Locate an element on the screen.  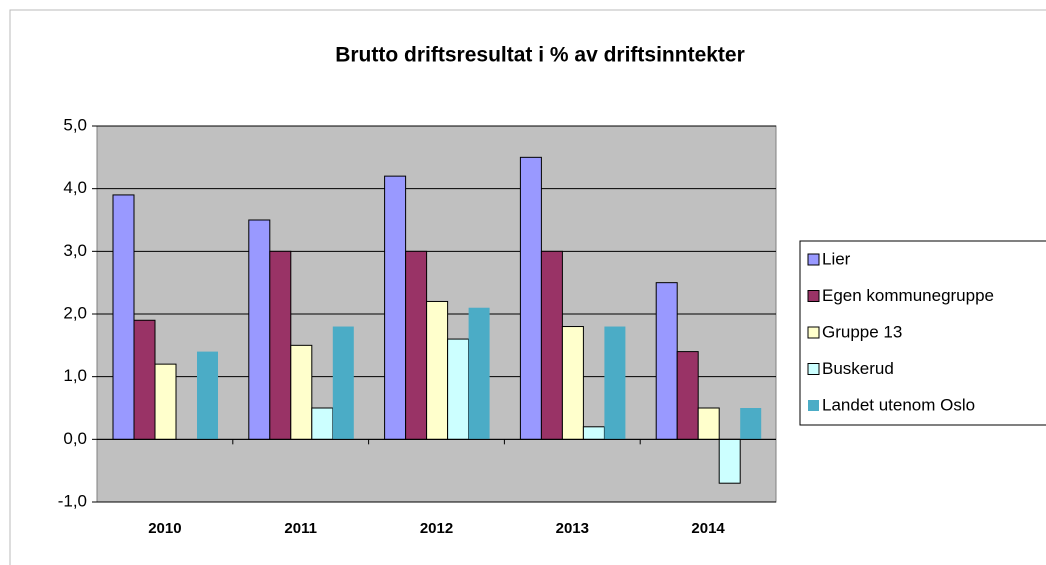
legend-label: Lier is located at coordinates (836, 258).